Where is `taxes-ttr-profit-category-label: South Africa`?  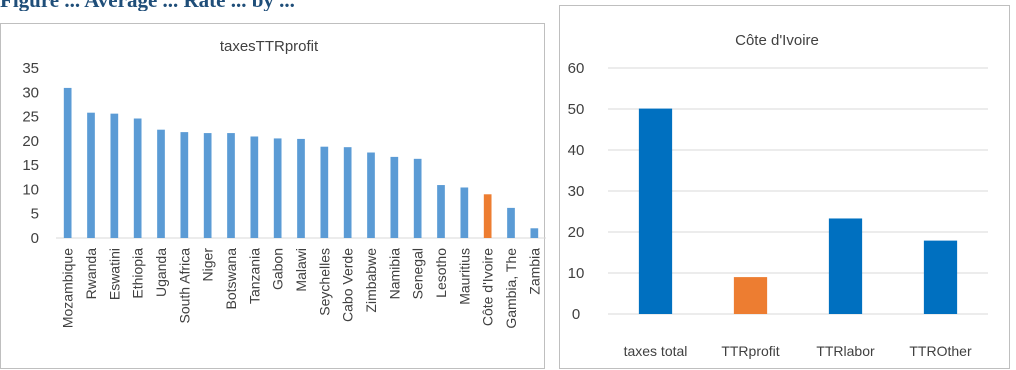 taxes-ttr-profit-category-label: South Africa is located at coordinates (184, 286).